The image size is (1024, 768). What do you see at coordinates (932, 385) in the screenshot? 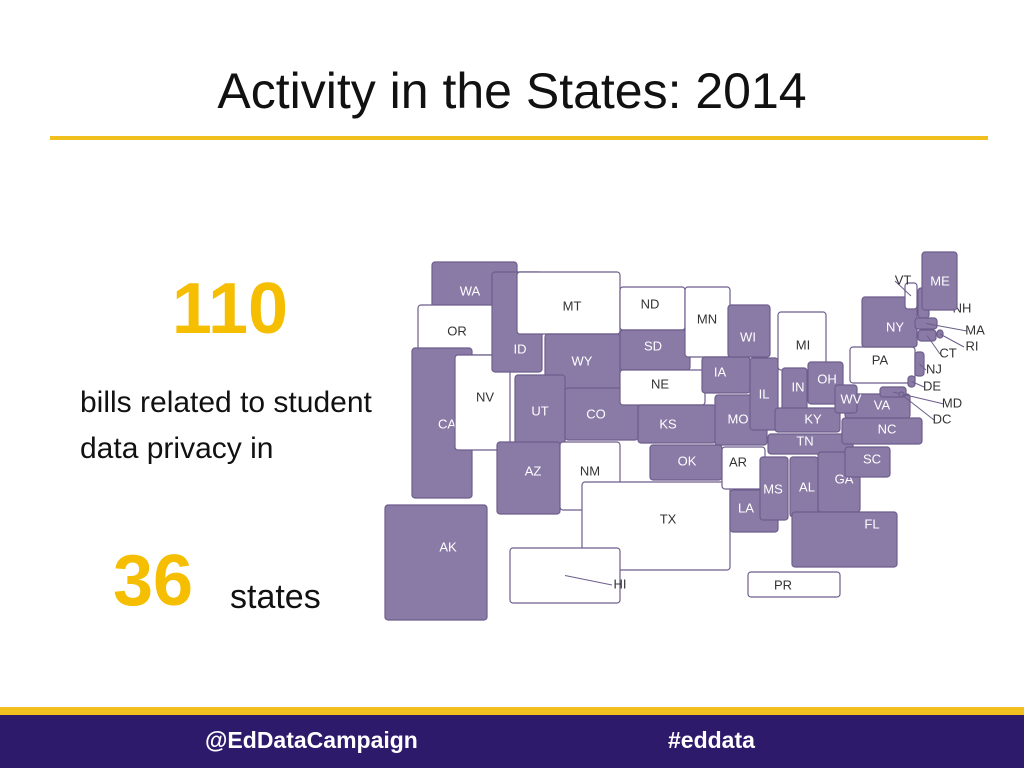
I see `state-label: DE` at bounding box center [932, 385].